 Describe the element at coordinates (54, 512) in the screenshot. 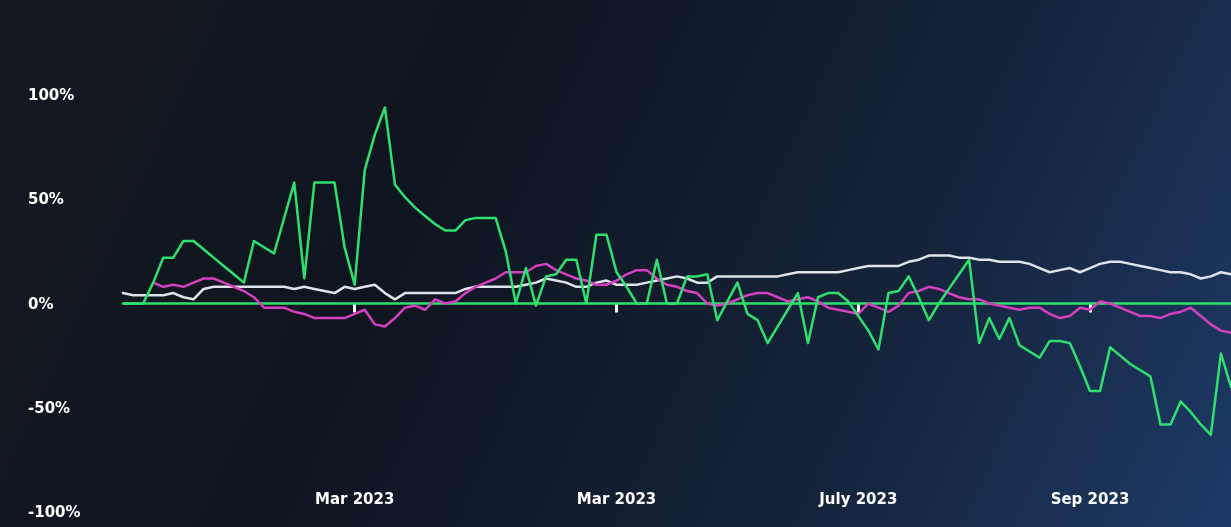

I see `y-tick-label: -100%` at that location.